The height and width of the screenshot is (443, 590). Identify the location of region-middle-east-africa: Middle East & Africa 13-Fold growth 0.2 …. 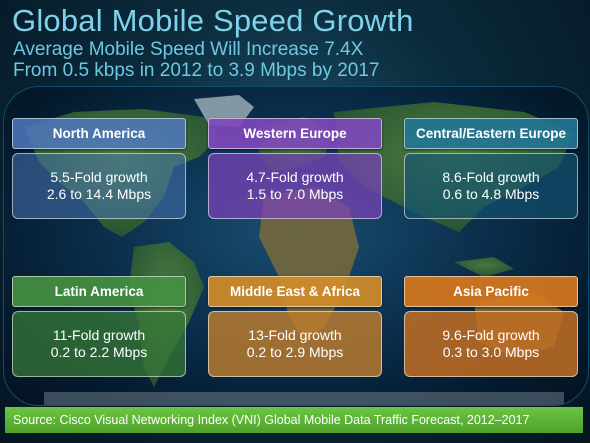
(295, 326).